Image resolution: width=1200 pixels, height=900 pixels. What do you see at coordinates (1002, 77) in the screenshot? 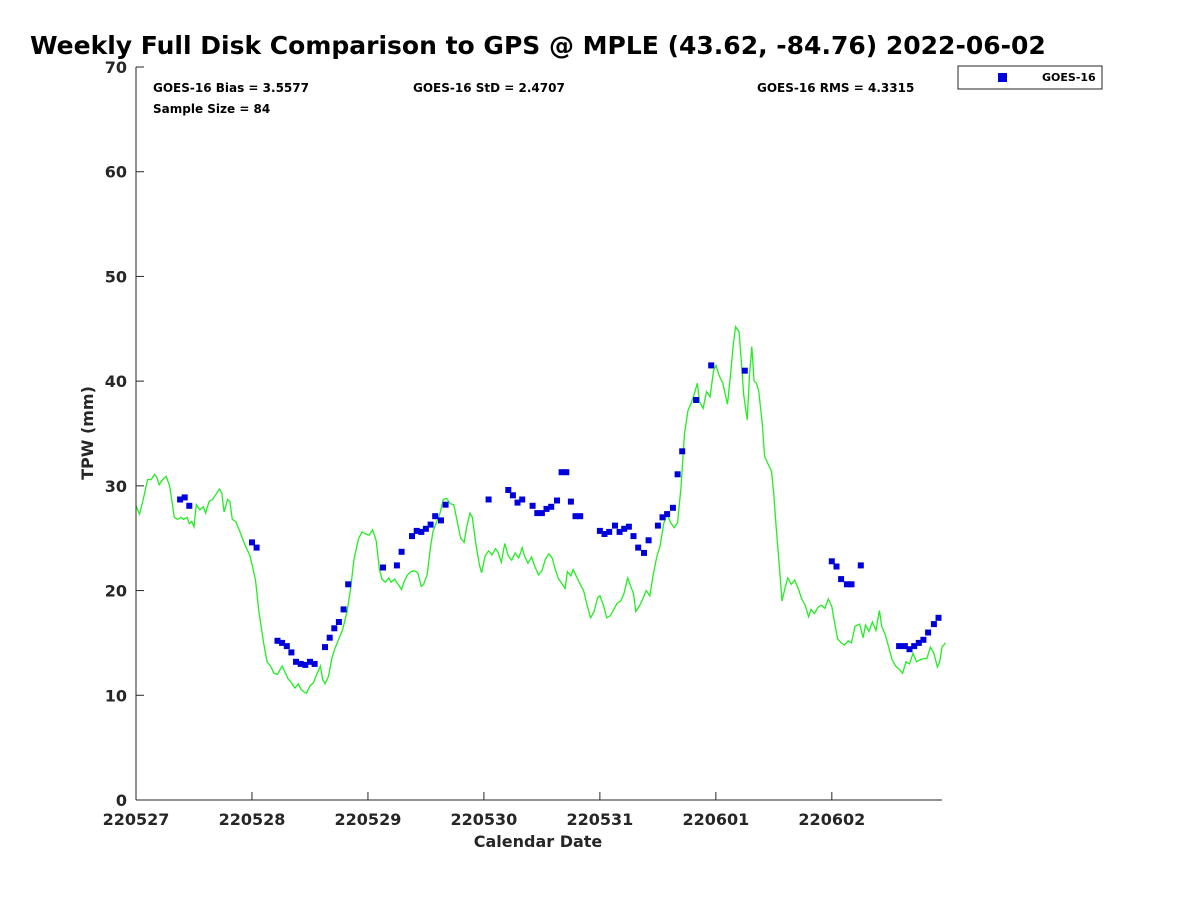
I see `legend-marker-goes16` at bounding box center [1002, 77].